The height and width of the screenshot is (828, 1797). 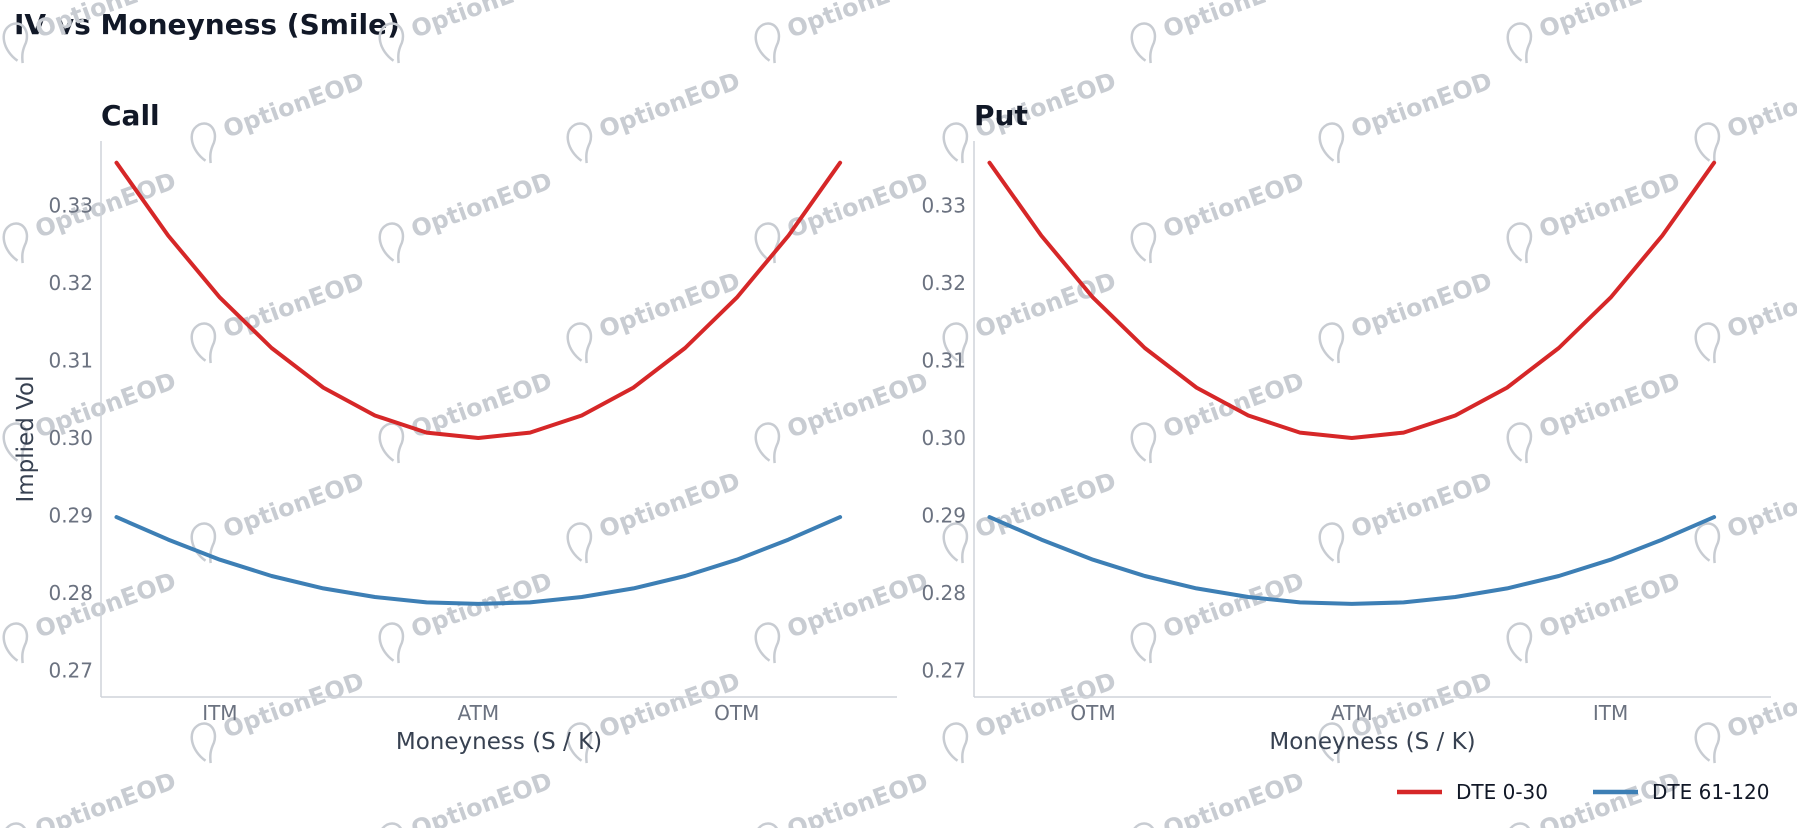 What do you see at coordinates (499, 742) in the screenshot?
I see `x-axis-label: Moneyness (S / K)` at bounding box center [499, 742].